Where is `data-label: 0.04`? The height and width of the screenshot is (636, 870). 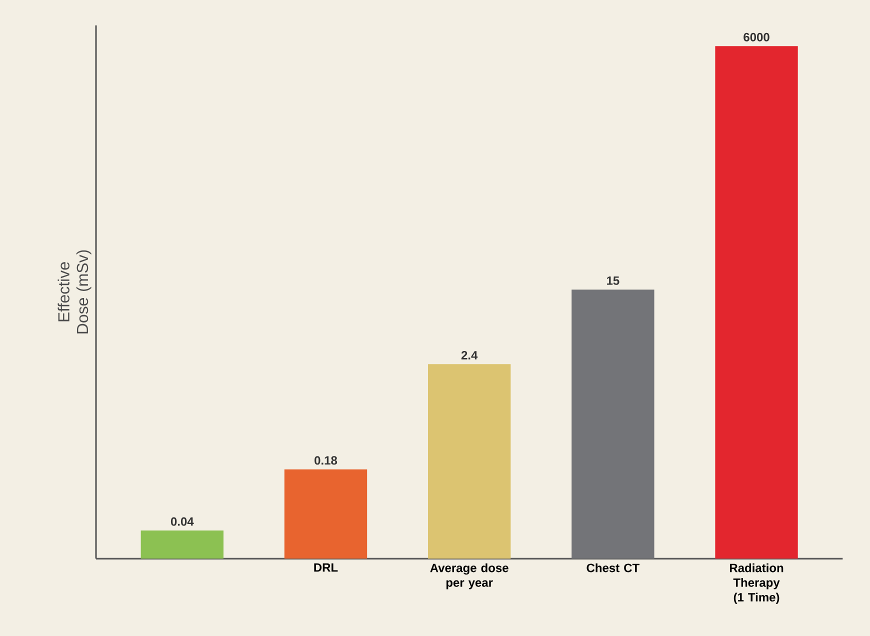 data-label: 0.04 is located at coordinates (182, 521).